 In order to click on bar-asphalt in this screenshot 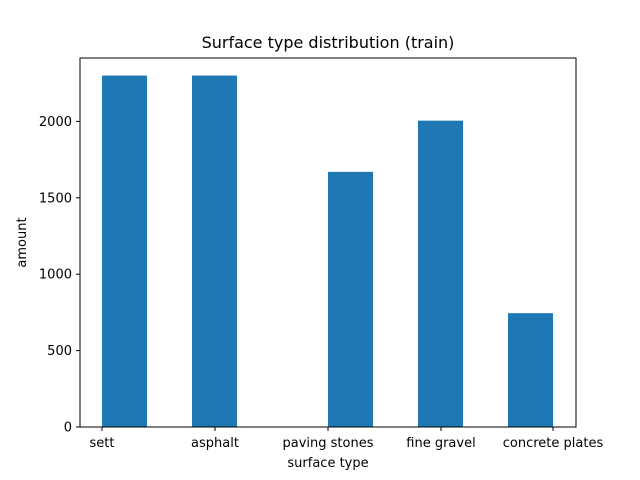, I will do `click(214, 251)`.